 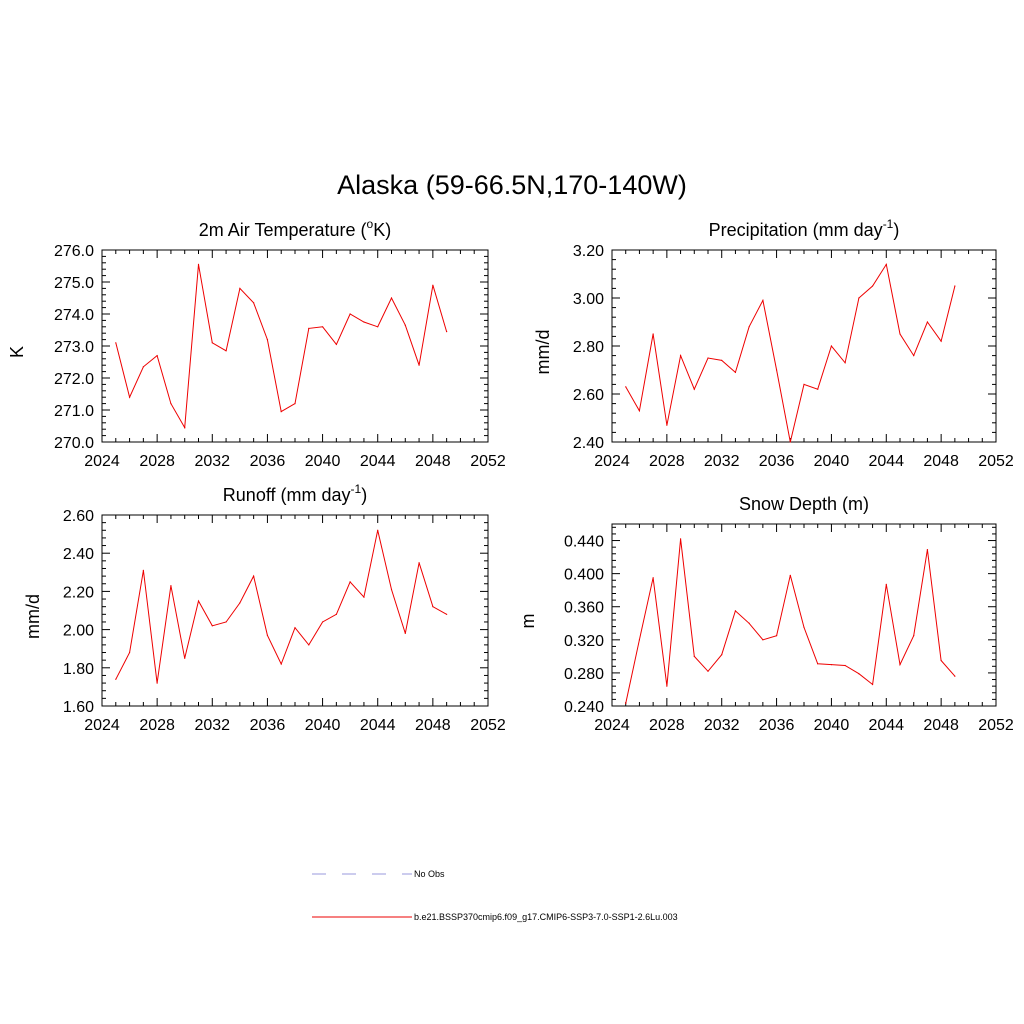 I want to click on y-tick-label: 1.80, so click(x=78, y=669).